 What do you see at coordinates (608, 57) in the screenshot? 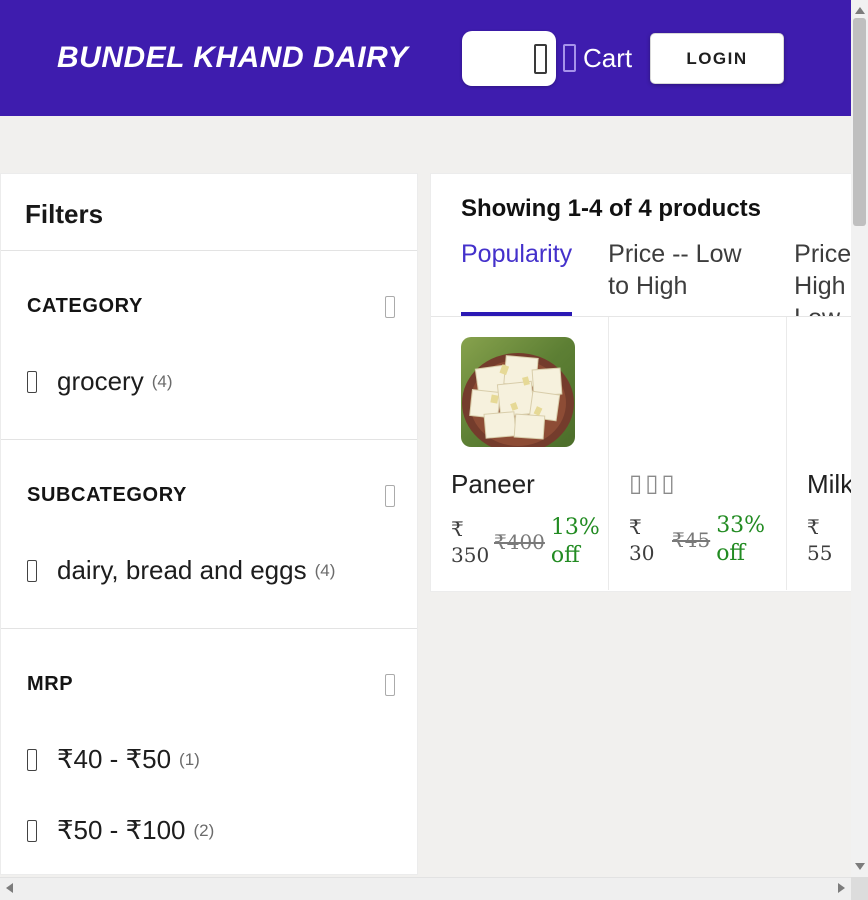
I see `cart-label: Cart` at bounding box center [608, 57].